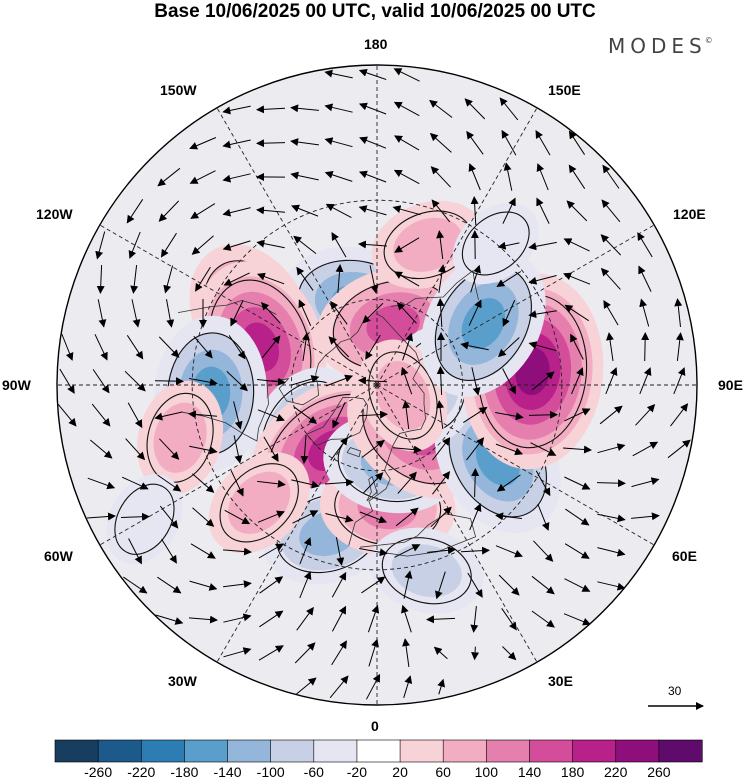 This screenshot has width=750, height=783. I want to click on height-contour, so click(495, 243).